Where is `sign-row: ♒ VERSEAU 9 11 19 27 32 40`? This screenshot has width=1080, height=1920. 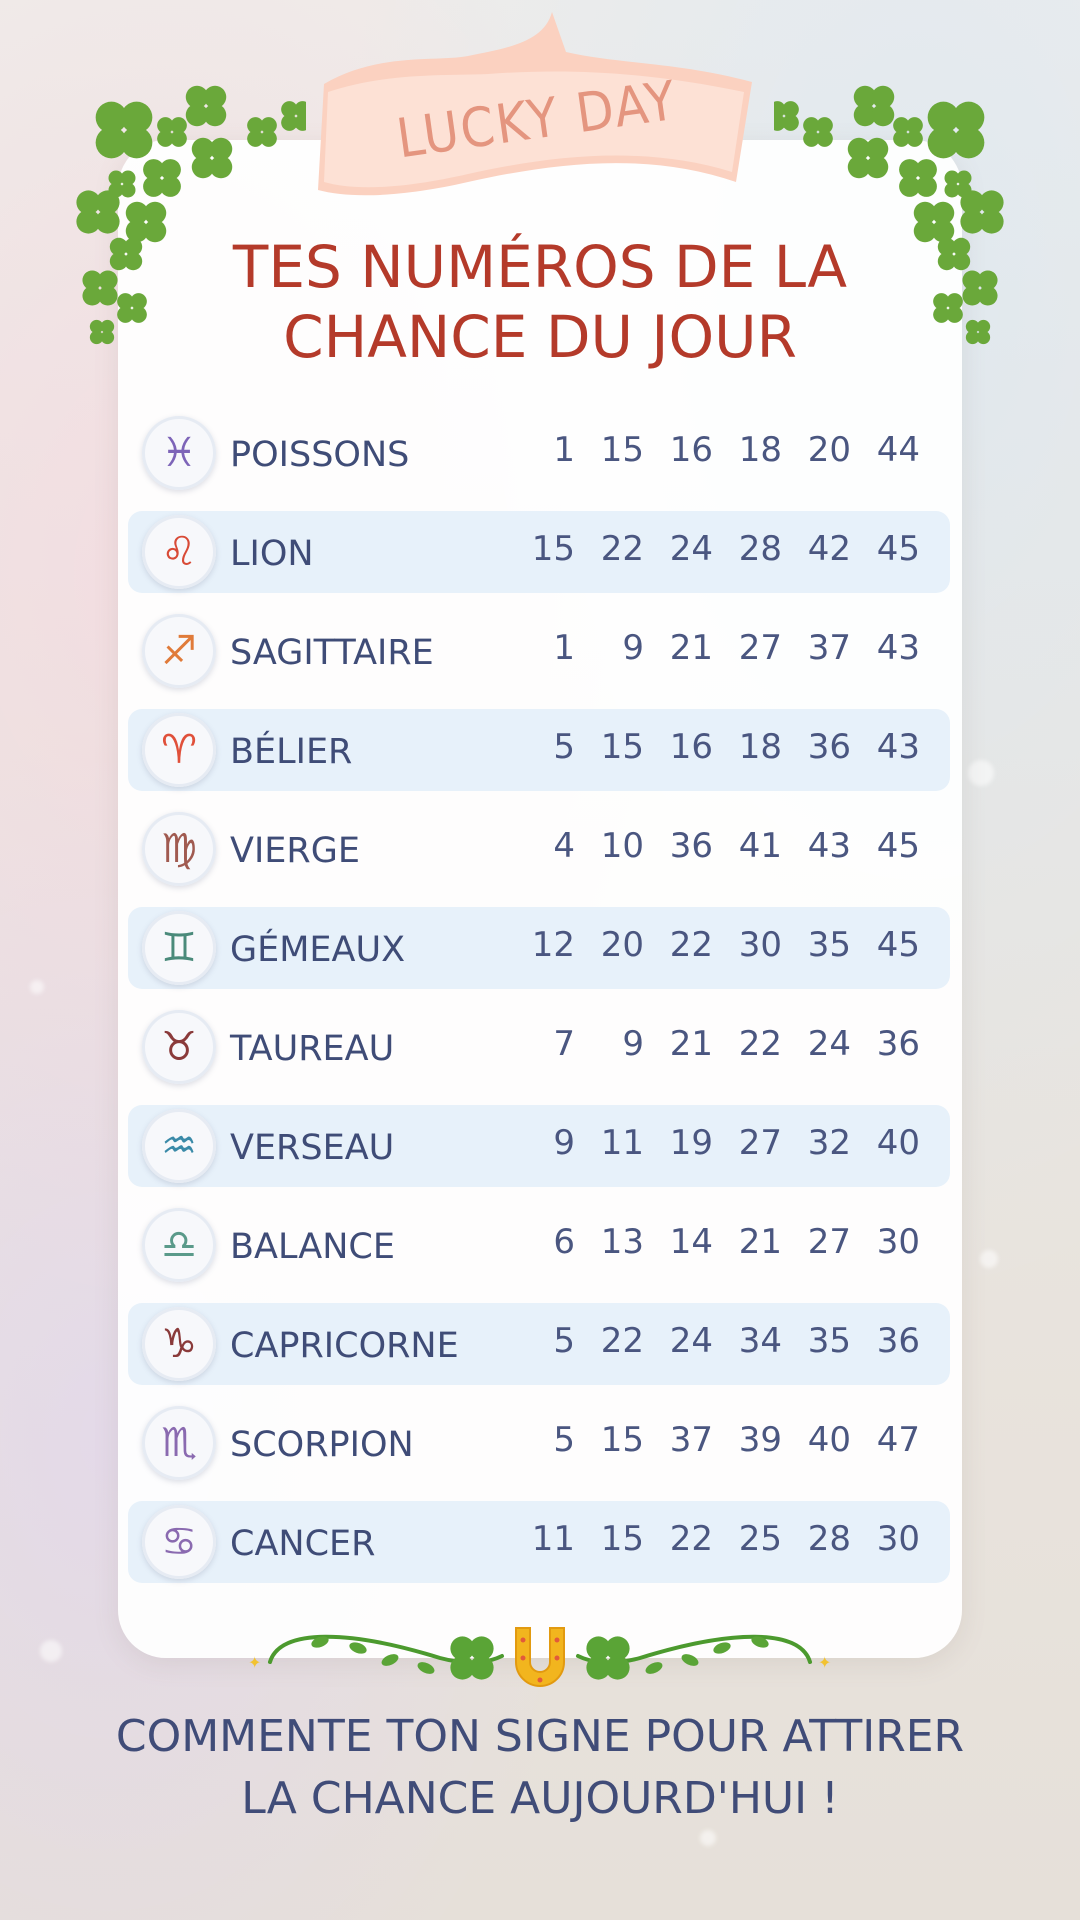 sign-row: ♒ VERSEAU 9 11 19 27 32 40 is located at coordinates (539, 1146).